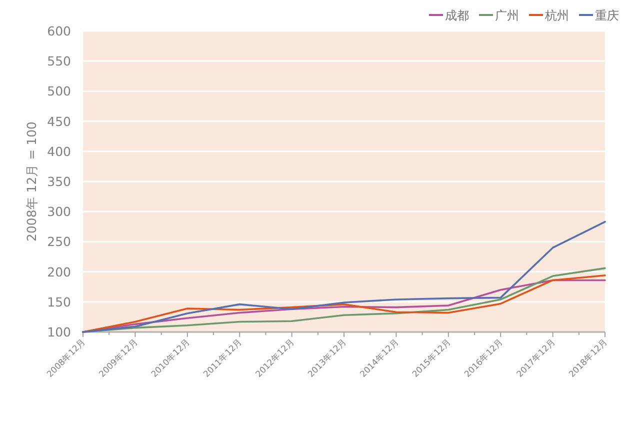 This screenshot has width=627, height=426. What do you see at coordinates (59, 242) in the screenshot?
I see `y-tick-label: 250` at bounding box center [59, 242].